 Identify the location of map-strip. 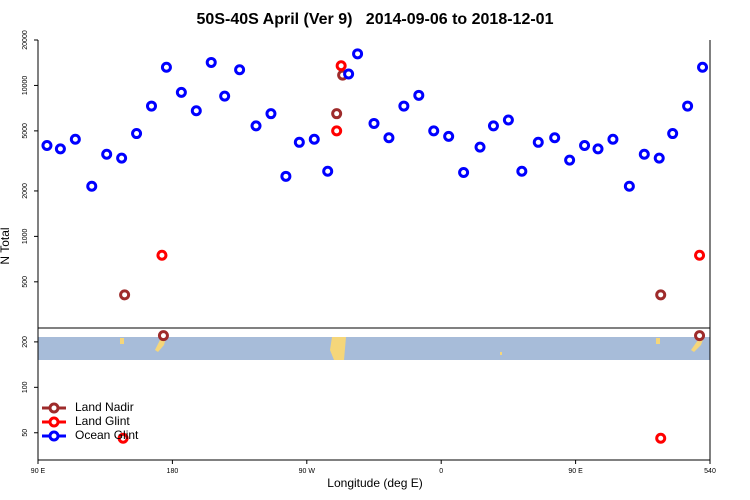
(374, 348).